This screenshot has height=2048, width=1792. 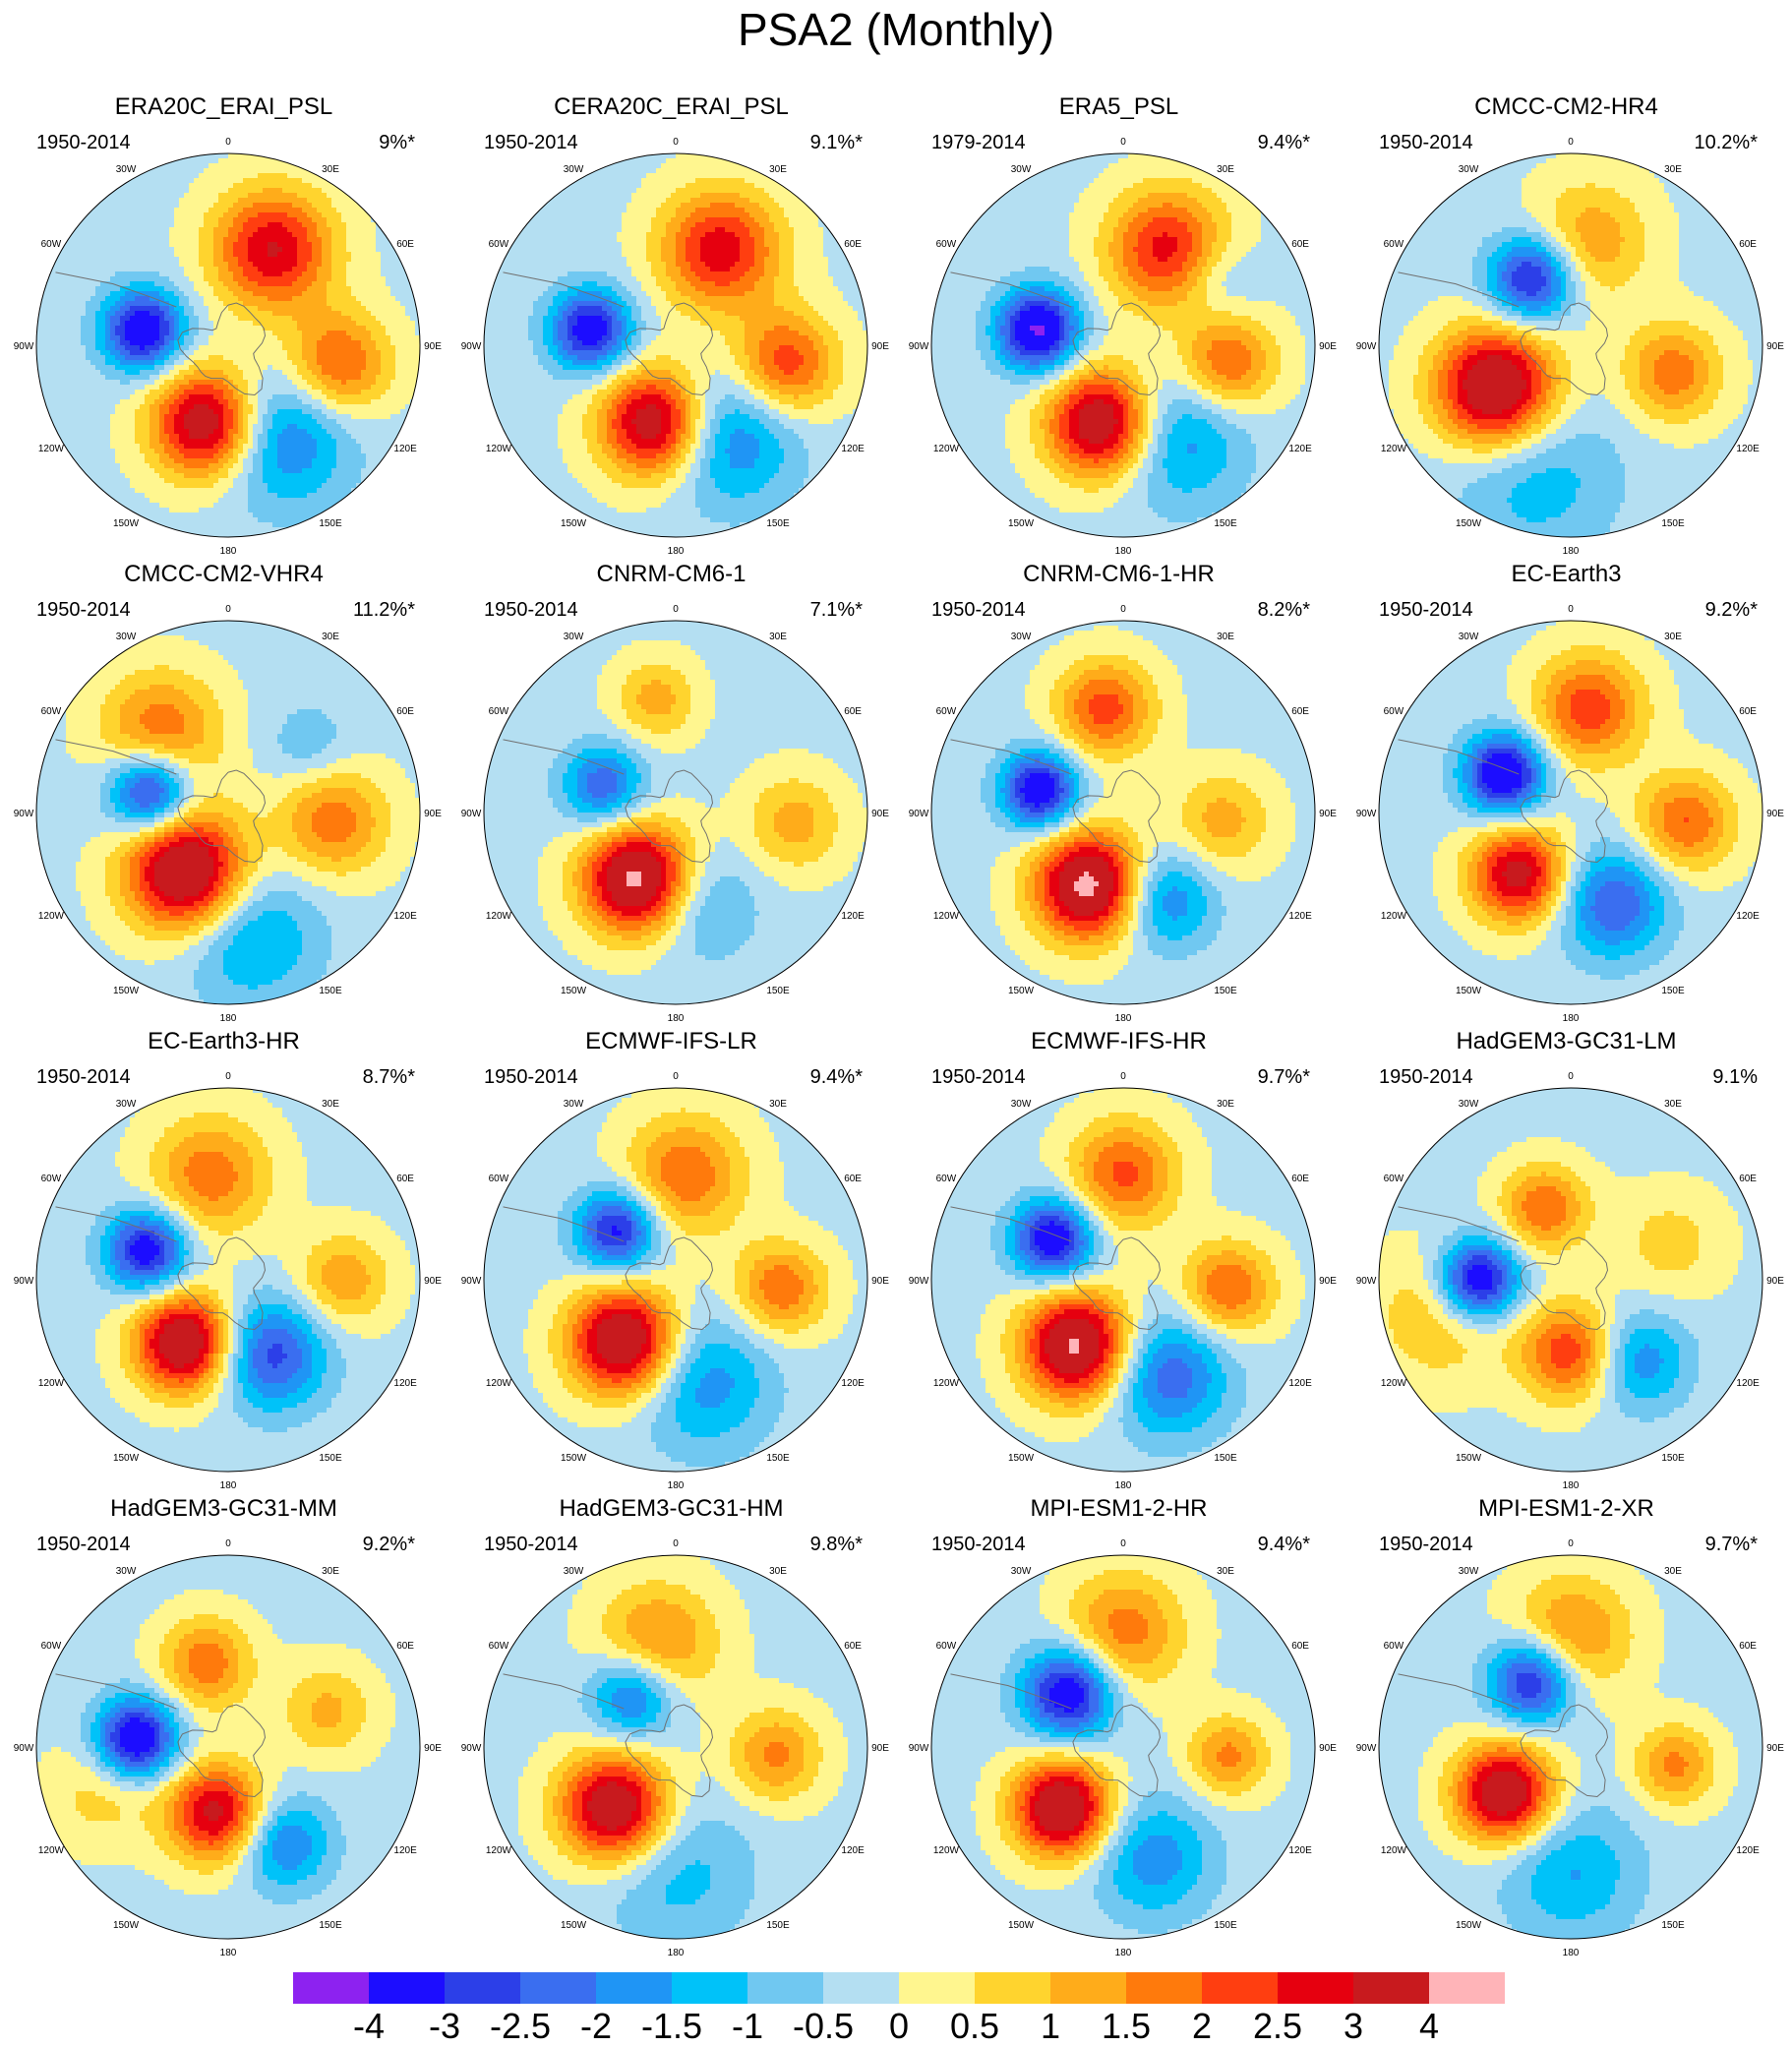 What do you see at coordinates (899, 2026) in the screenshot?
I see `colorbar-tick-label: 0` at bounding box center [899, 2026].